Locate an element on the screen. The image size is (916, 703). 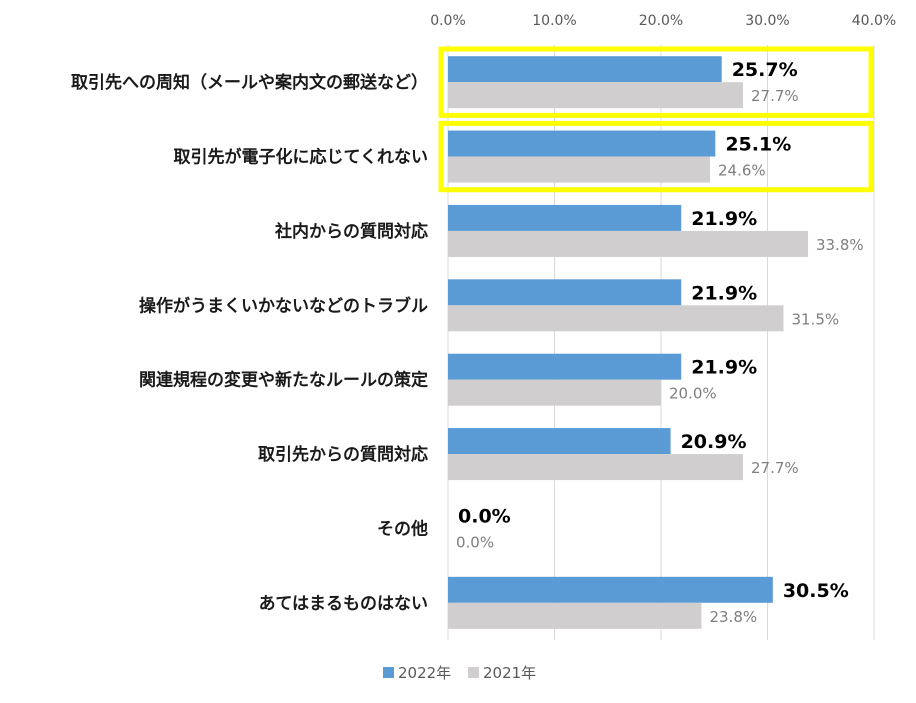
x-tick-label: 40.0% is located at coordinates (874, 21).